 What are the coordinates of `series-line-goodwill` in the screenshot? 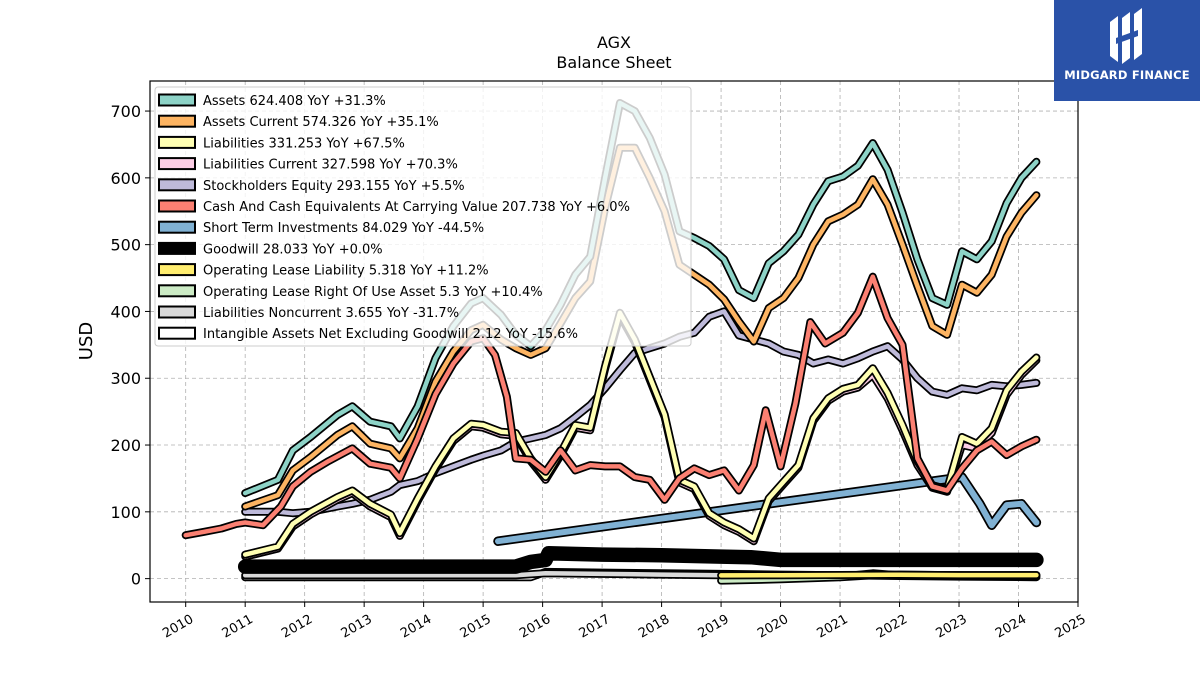 It's located at (640, 560).